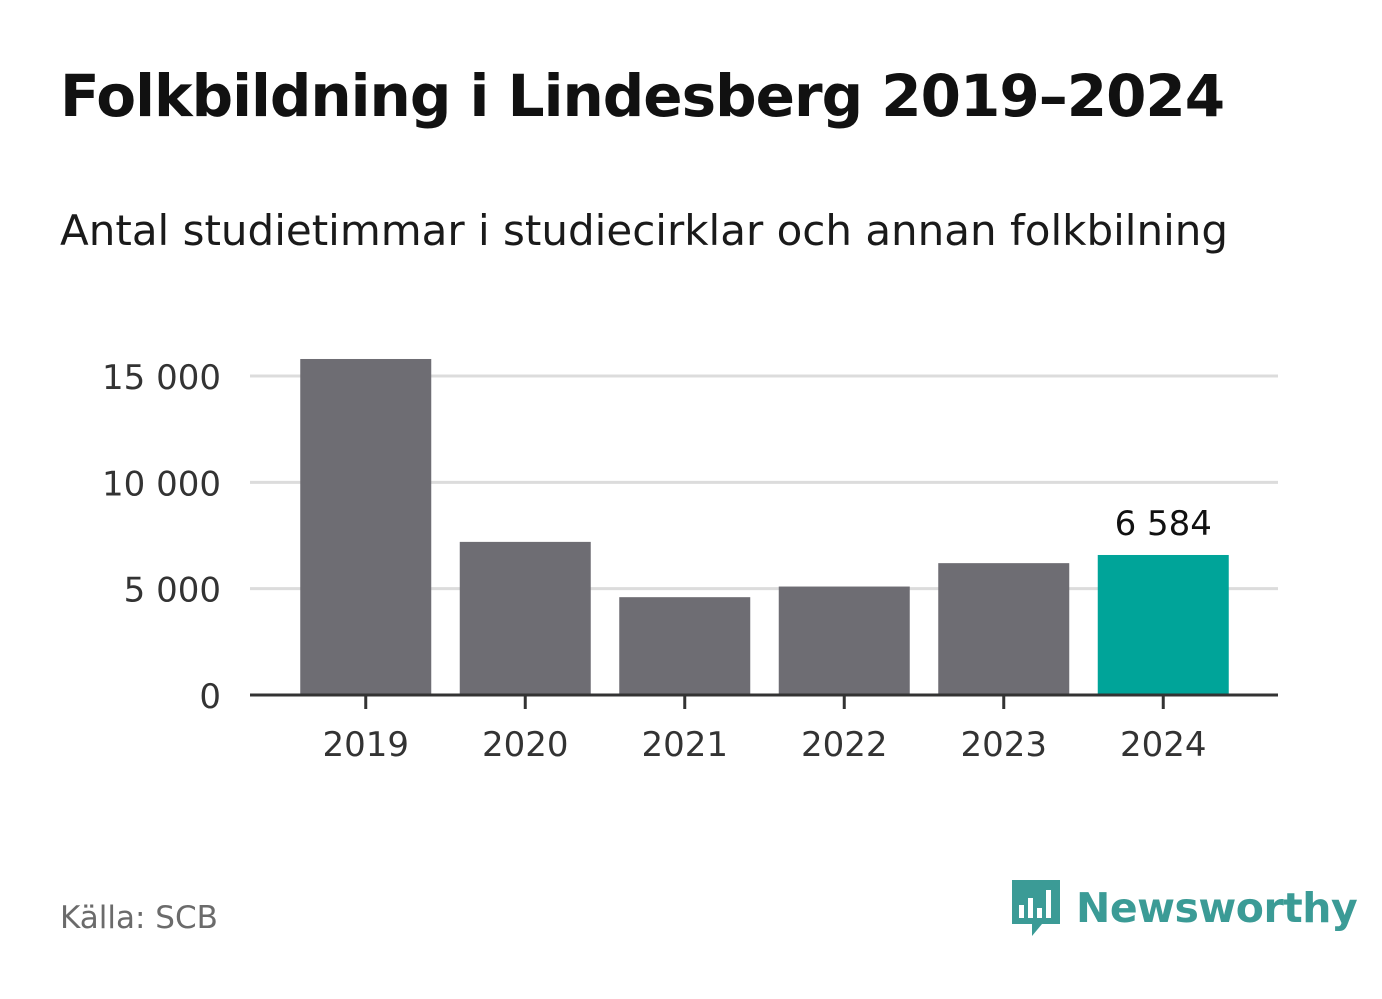  I want to click on brand-name: Newsworthy, so click(1217, 908).